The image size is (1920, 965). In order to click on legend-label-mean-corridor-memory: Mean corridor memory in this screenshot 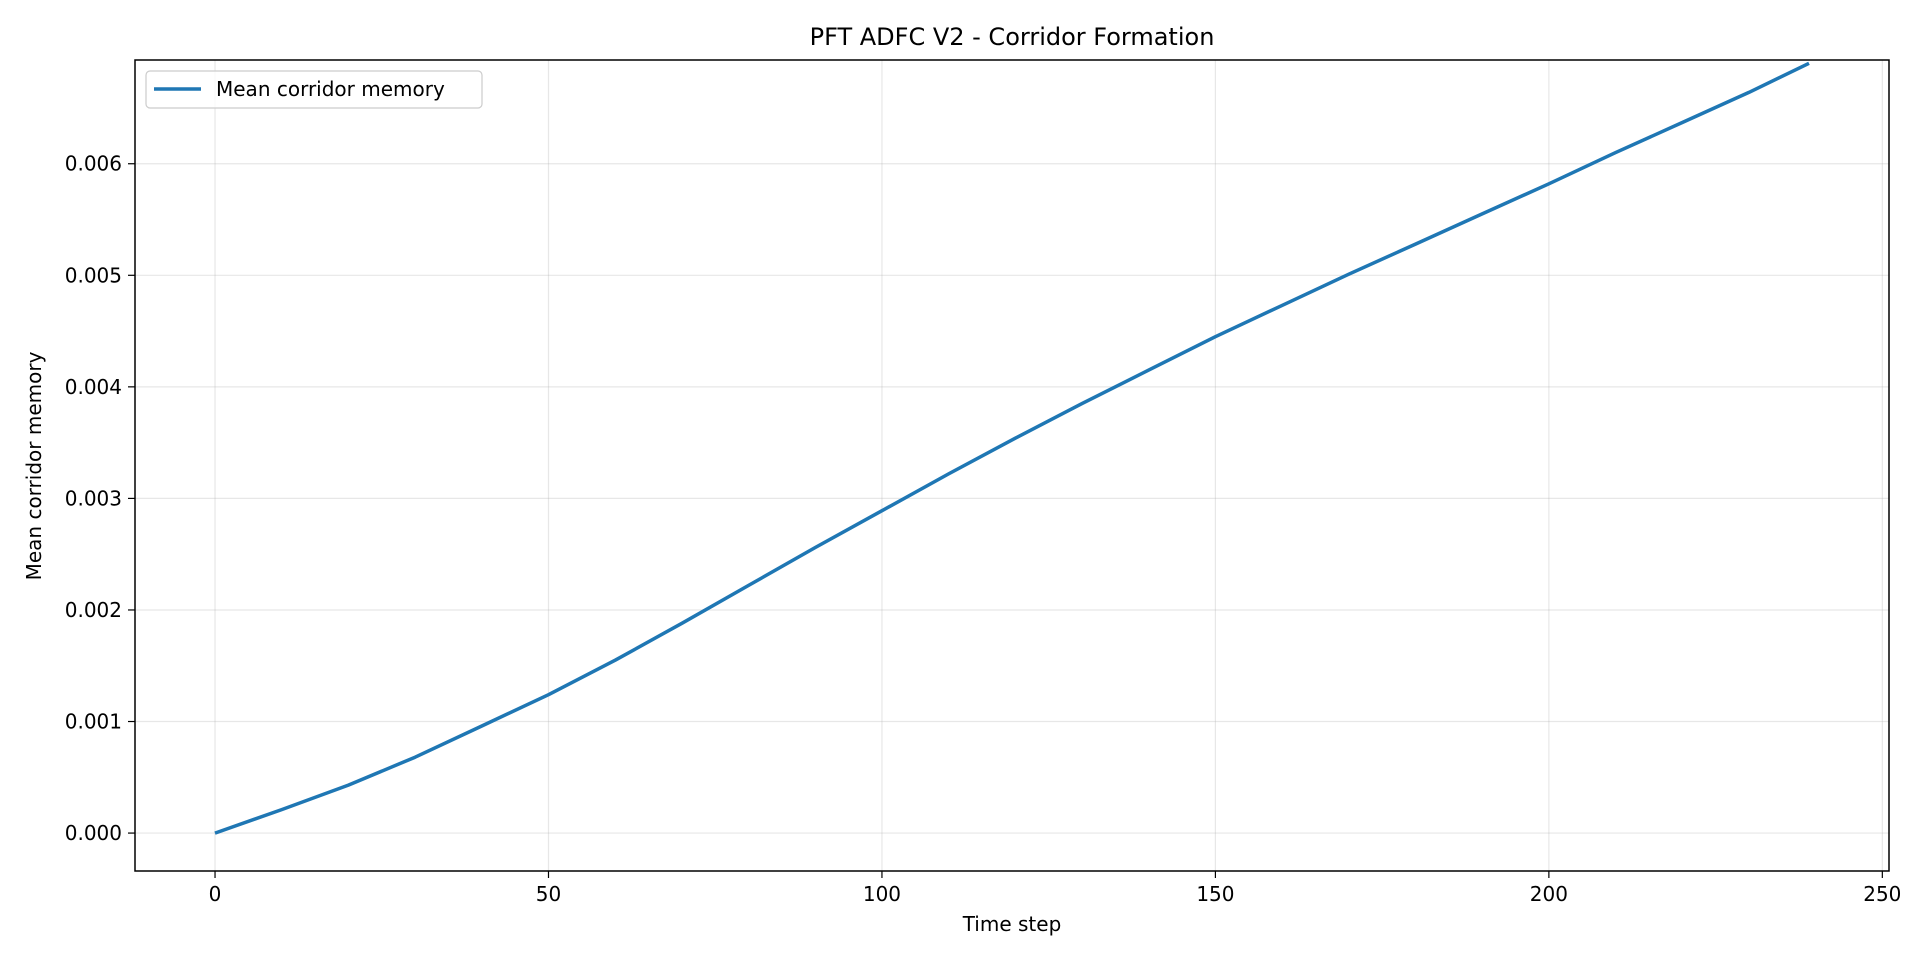, I will do `click(330, 89)`.